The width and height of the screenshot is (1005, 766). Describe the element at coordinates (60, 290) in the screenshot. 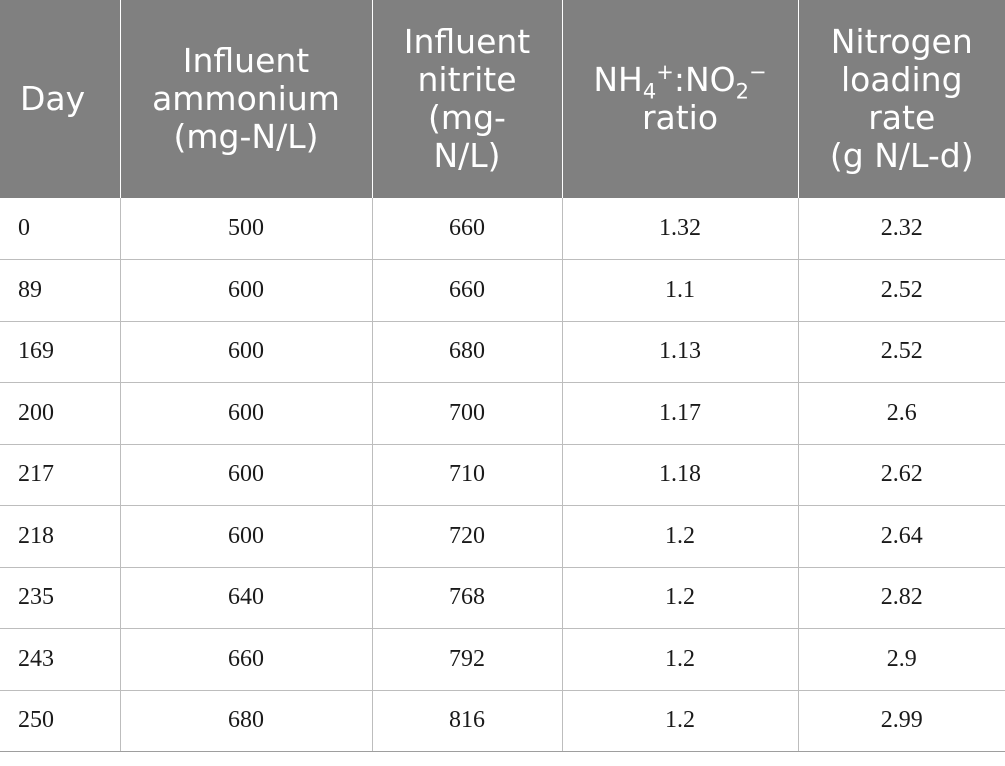

I see `cell-day: 89` at that location.